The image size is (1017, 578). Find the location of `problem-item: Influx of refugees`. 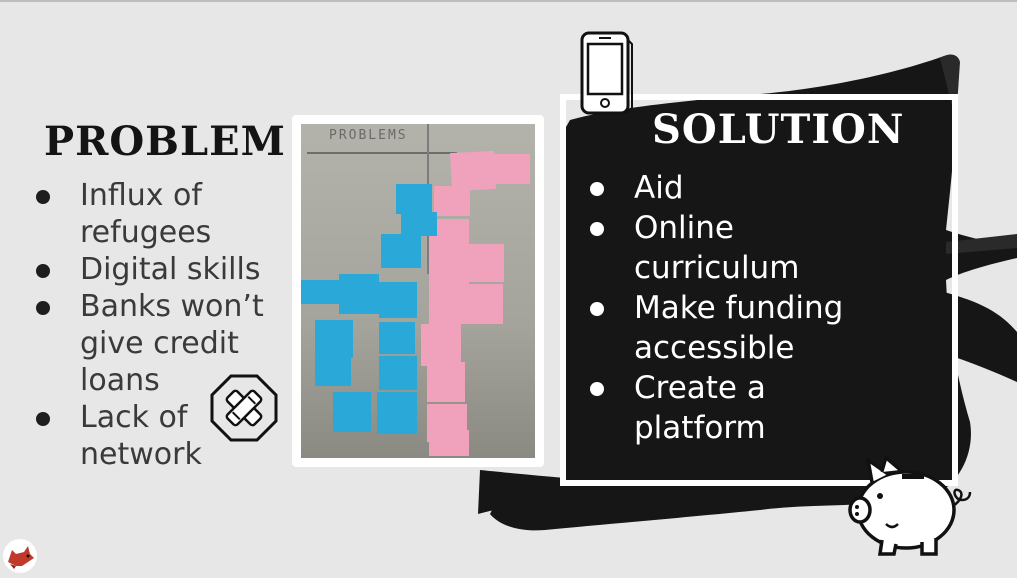

problem-item: Influx of refugees is located at coordinates (161, 214).